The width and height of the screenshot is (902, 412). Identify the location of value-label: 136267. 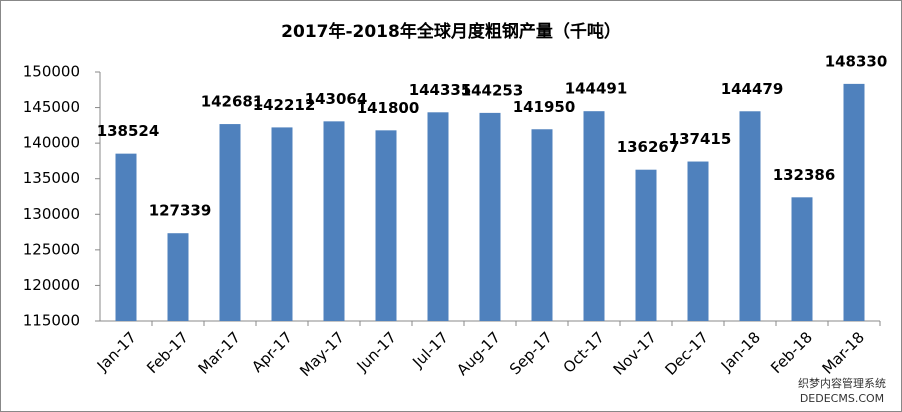
(648, 147).